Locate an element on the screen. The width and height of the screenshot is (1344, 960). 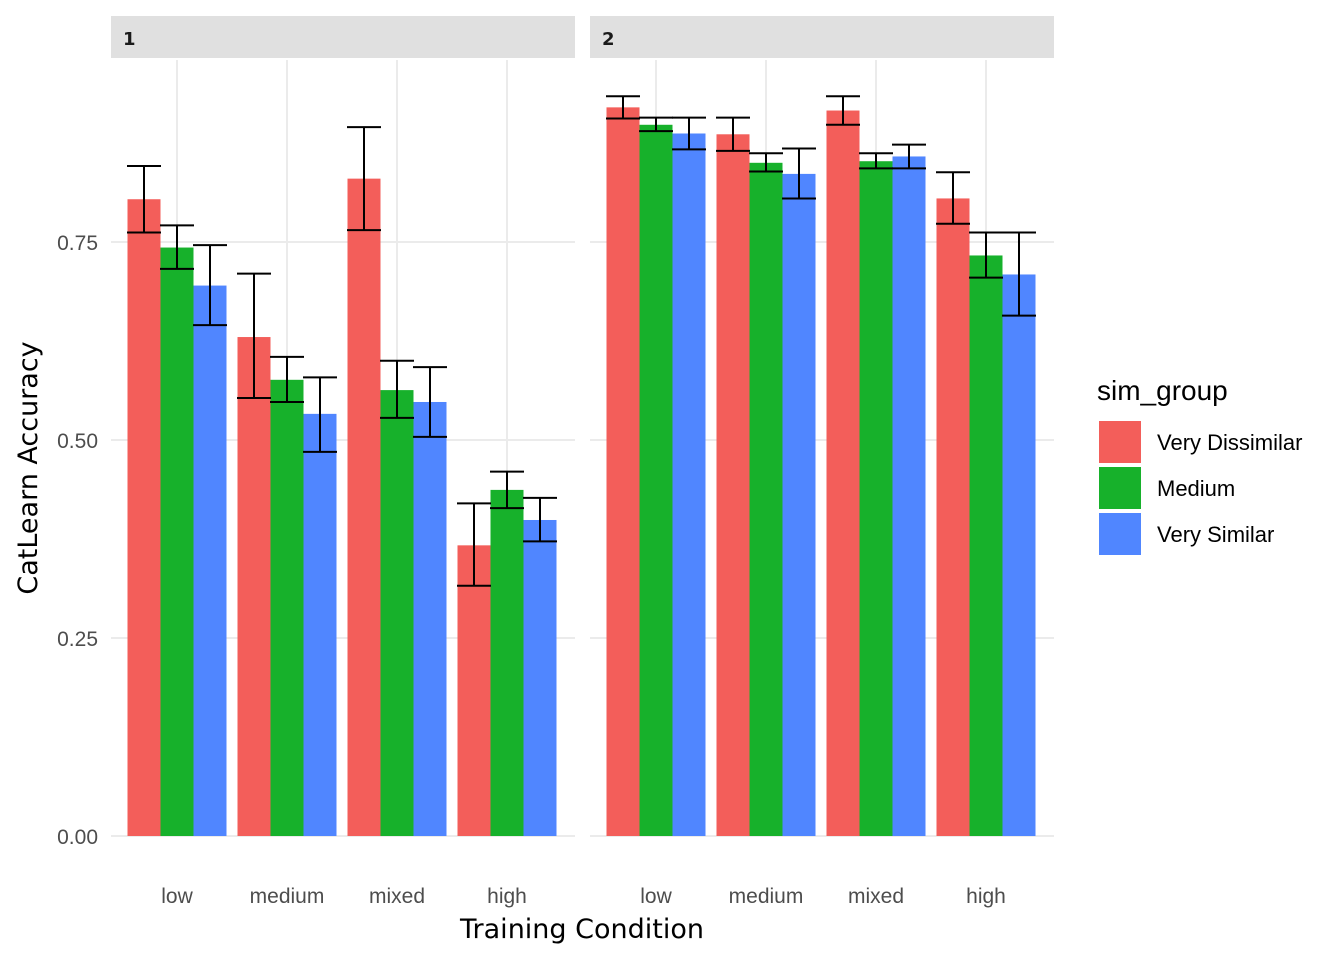
y-tick-label: 0.00 is located at coordinates (77, 837).